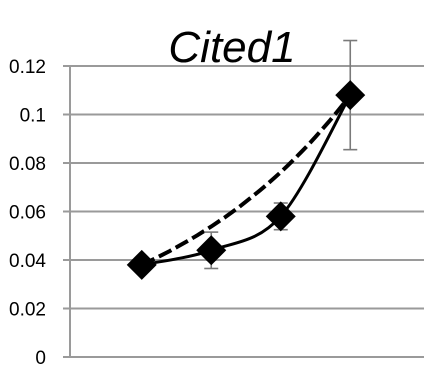  Describe the element at coordinates (40, 357) in the screenshot. I see `y-tick-label: 0` at that location.